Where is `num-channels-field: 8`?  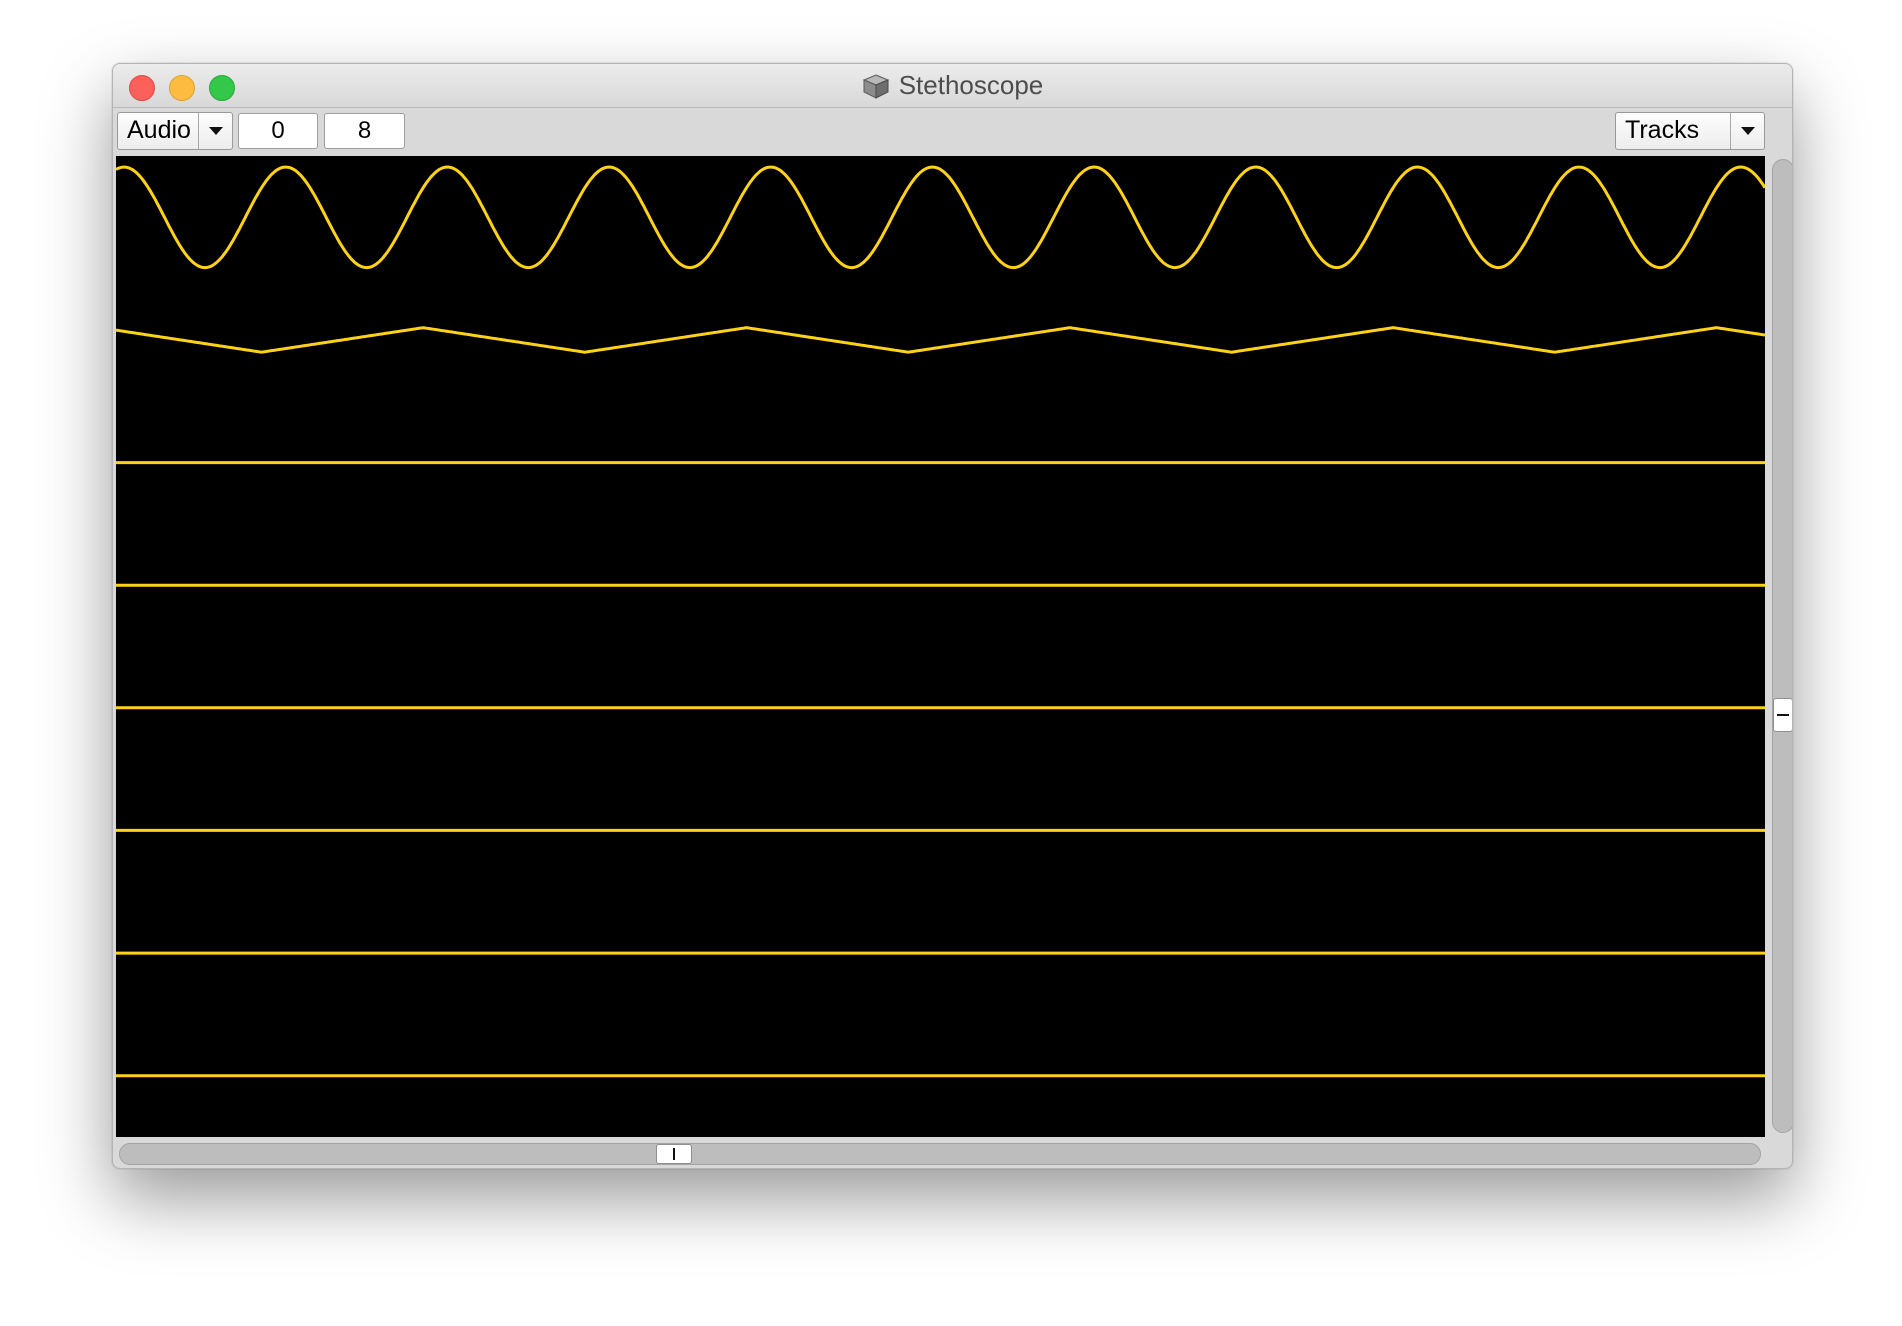
num-channels-field: 8 is located at coordinates (364, 131).